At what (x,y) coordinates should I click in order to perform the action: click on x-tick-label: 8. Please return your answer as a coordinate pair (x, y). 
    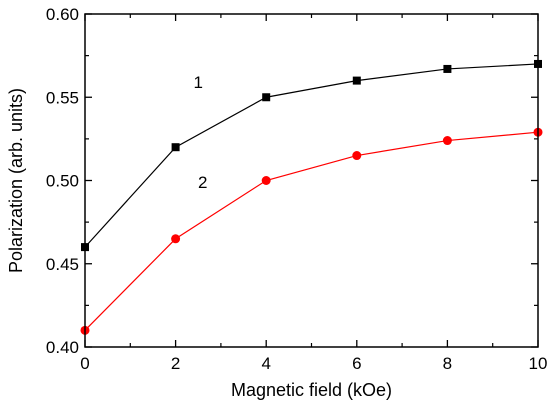
    Looking at the image, I should click on (447, 363).